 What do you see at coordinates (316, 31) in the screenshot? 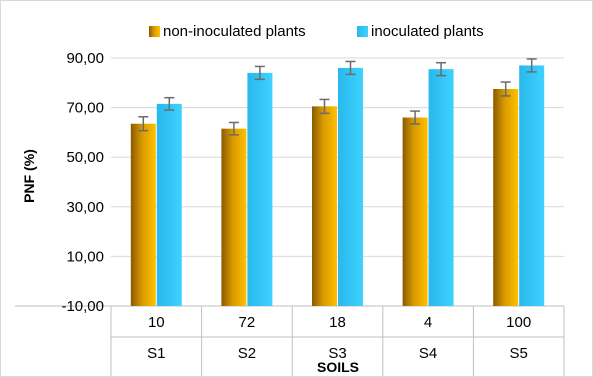
I see `legend: non-inoculated plants inoculated plants` at bounding box center [316, 31].